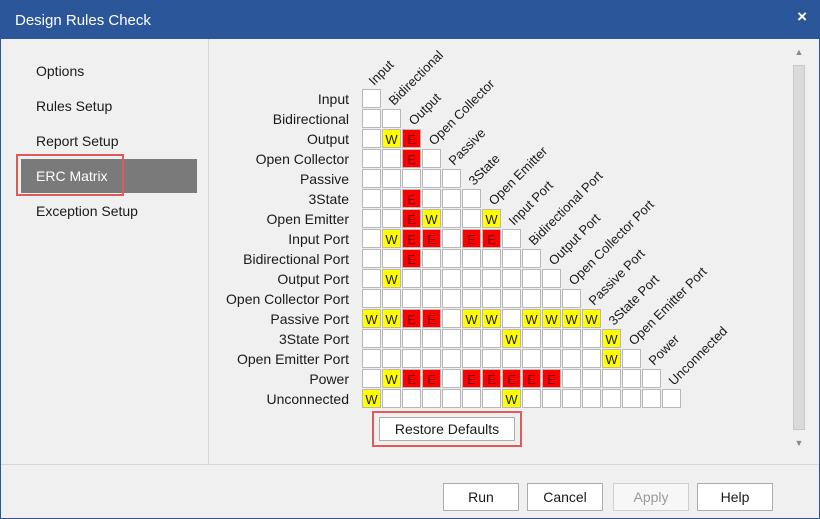 The width and height of the screenshot is (820, 519). I want to click on matrix-cell-unconnected-open-collector-port, so click(571, 398).